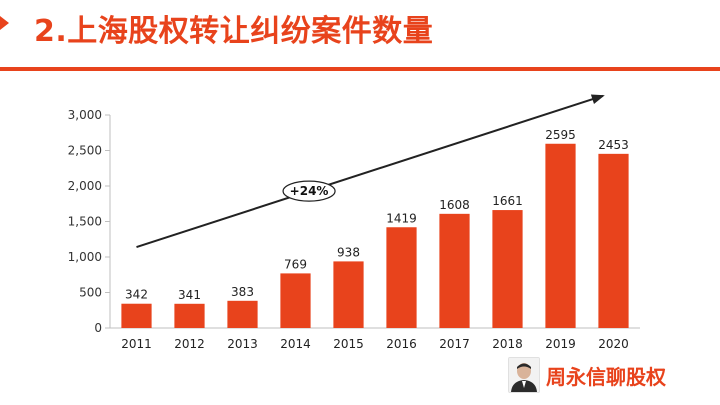 The height and width of the screenshot is (405, 720). What do you see at coordinates (606, 376) in the screenshot?
I see `brand-name: 周永信聊股权` at bounding box center [606, 376].